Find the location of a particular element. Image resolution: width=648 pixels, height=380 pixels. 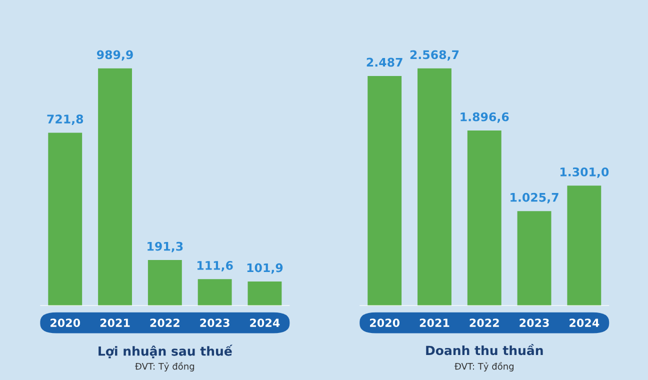

data-label: 191,3 is located at coordinates (165, 247).